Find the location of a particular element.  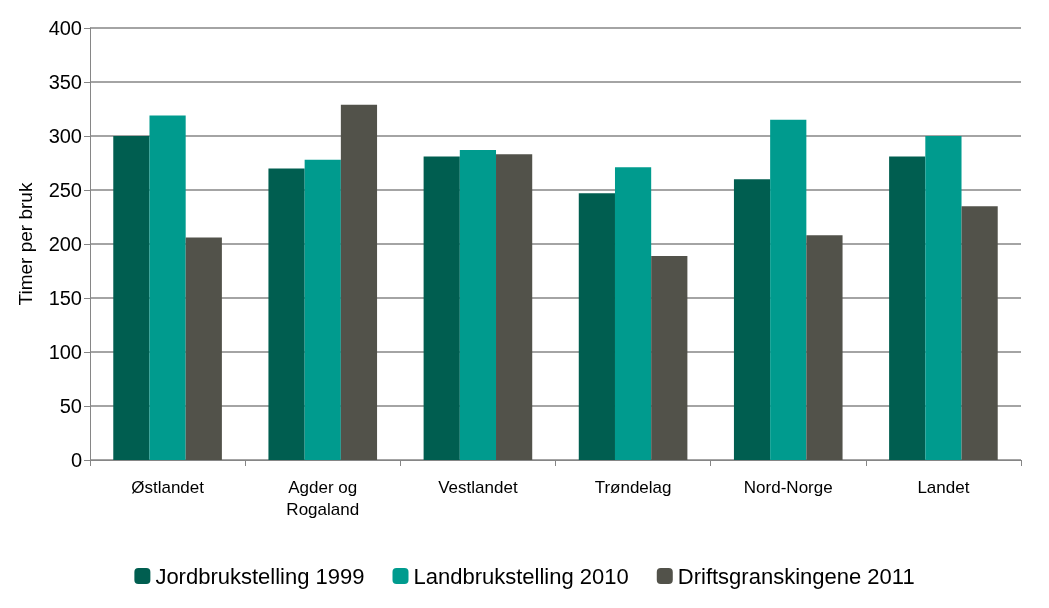

y-tick-label: 250 is located at coordinates (65, 190).